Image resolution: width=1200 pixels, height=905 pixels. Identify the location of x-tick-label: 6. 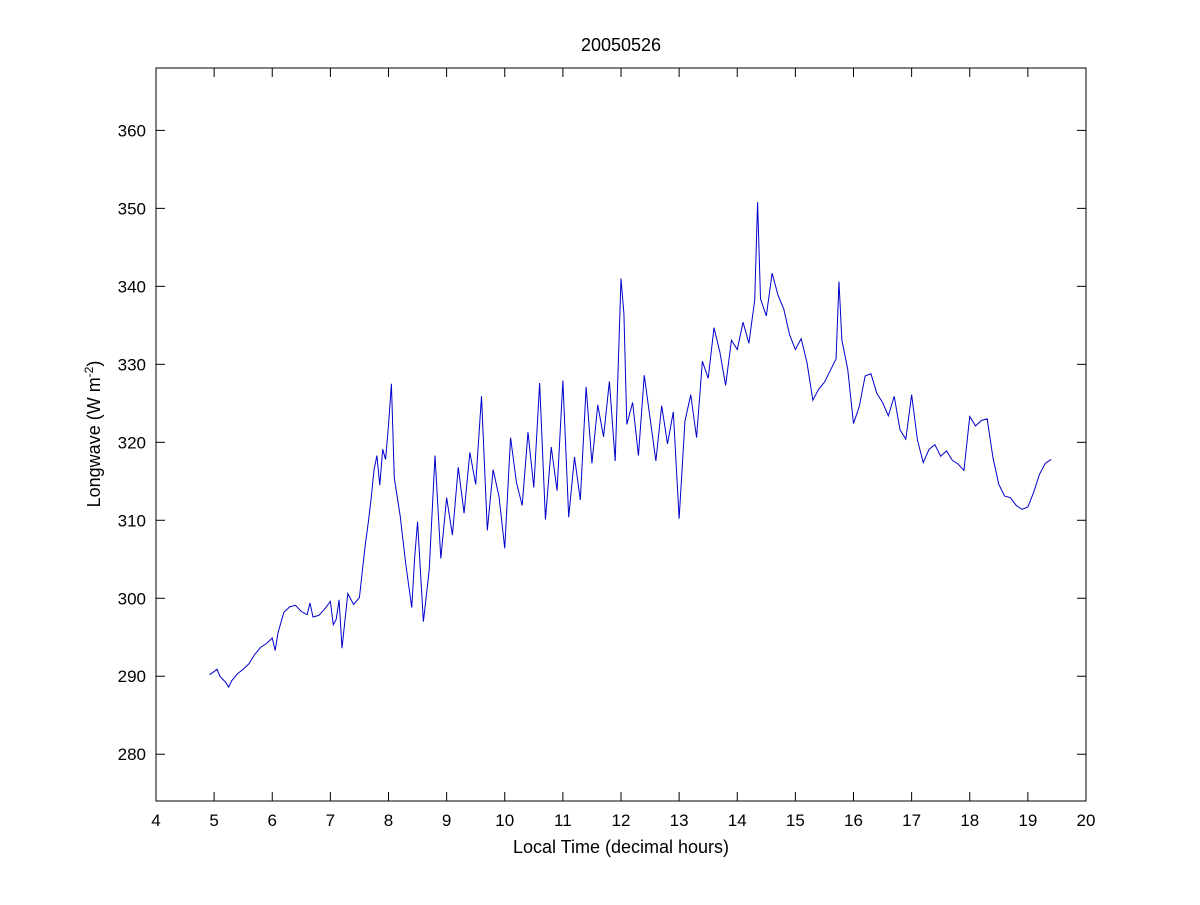
(272, 820).